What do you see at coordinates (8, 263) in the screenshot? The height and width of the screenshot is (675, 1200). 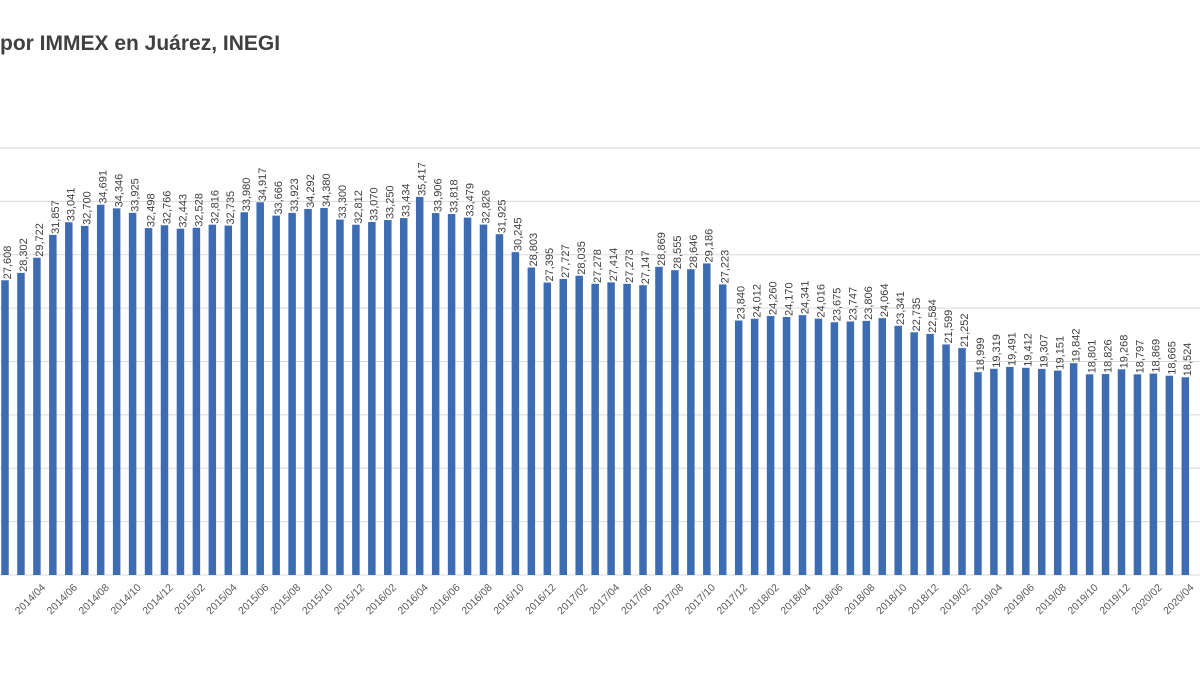 I see `value-label: 27,608` at bounding box center [8, 263].